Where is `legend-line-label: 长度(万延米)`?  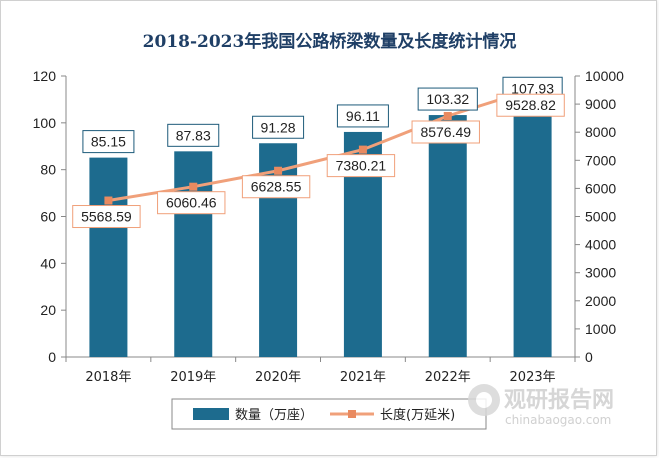
legend-line-label: 长度(万延米) is located at coordinates (417, 415).